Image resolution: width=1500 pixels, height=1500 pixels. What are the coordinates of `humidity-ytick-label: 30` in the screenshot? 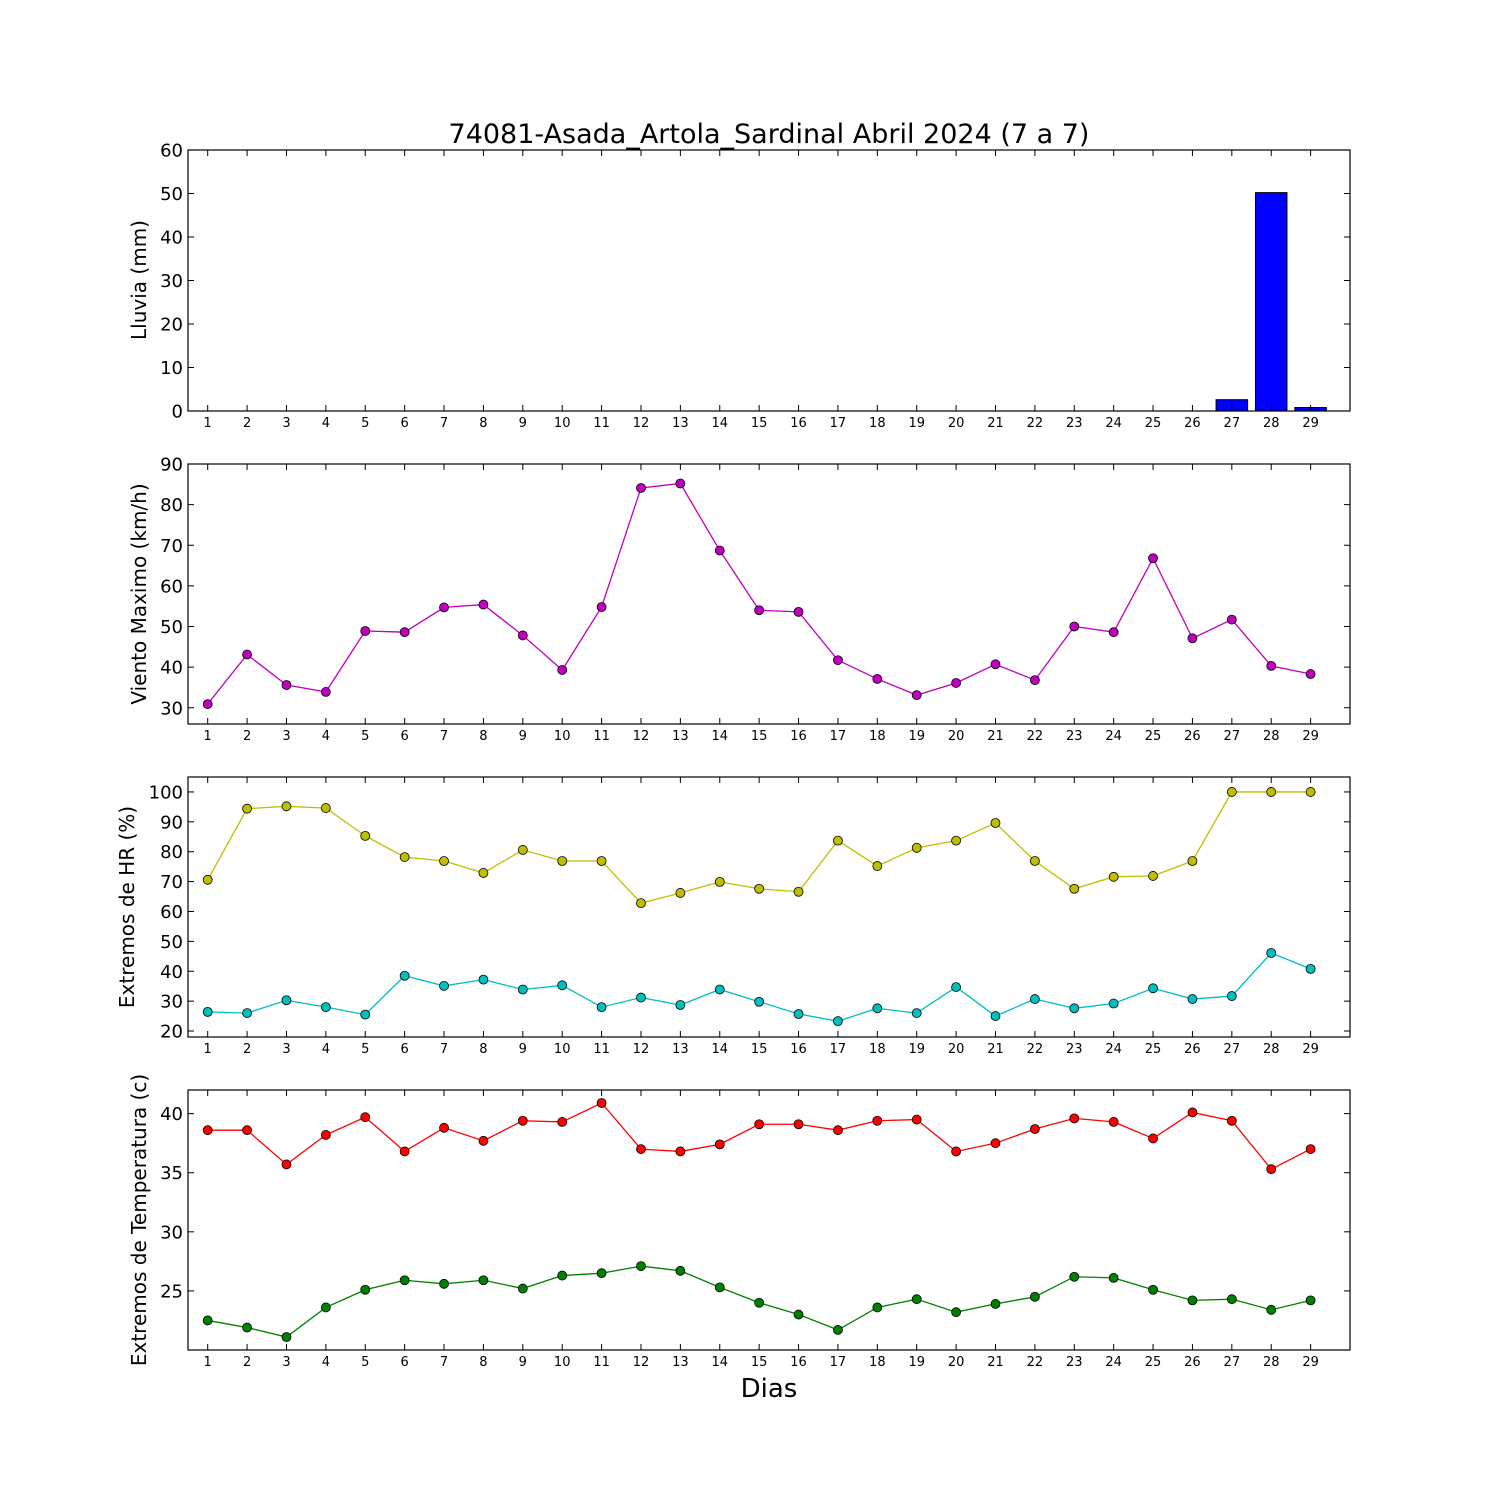 It's located at (171, 1002).